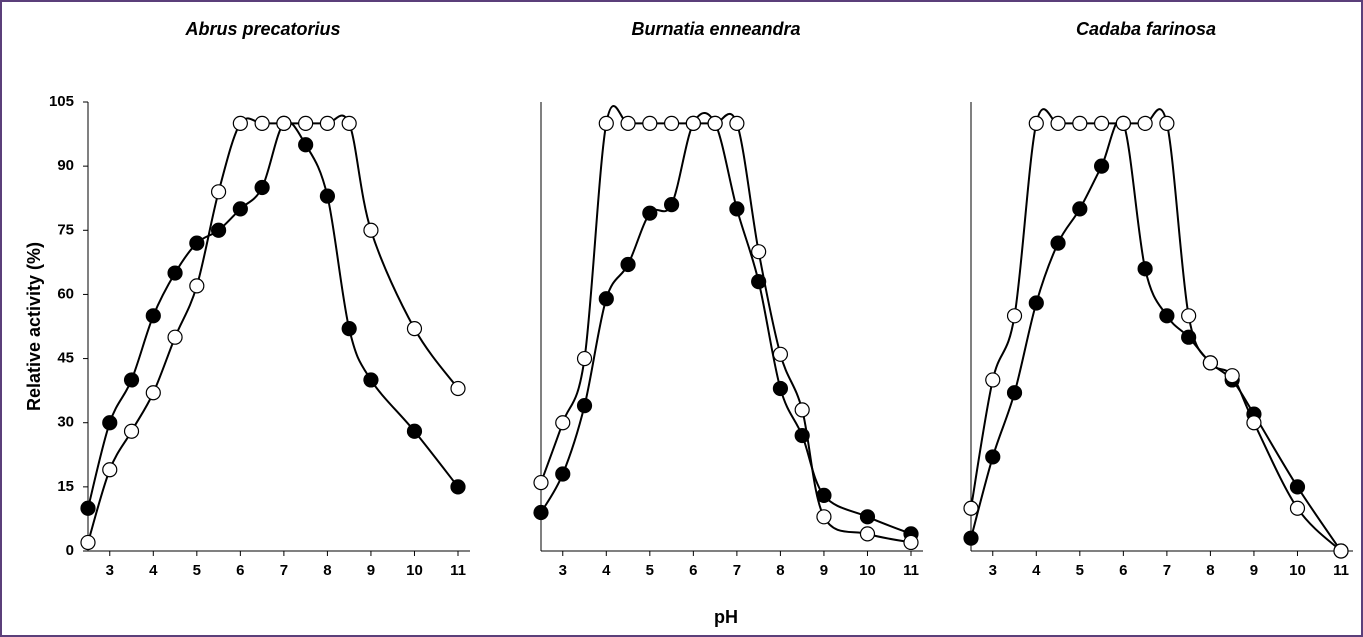  What do you see at coordinates (65, 422) in the screenshot?
I see `y-tick-label: 30` at bounding box center [65, 422].